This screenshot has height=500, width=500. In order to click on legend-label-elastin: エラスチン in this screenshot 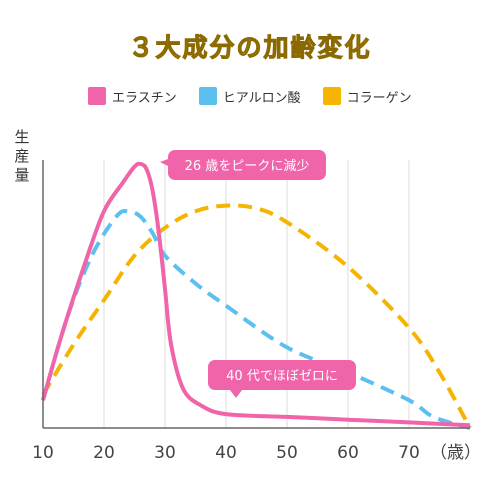, I will do `click(144, 98)`.